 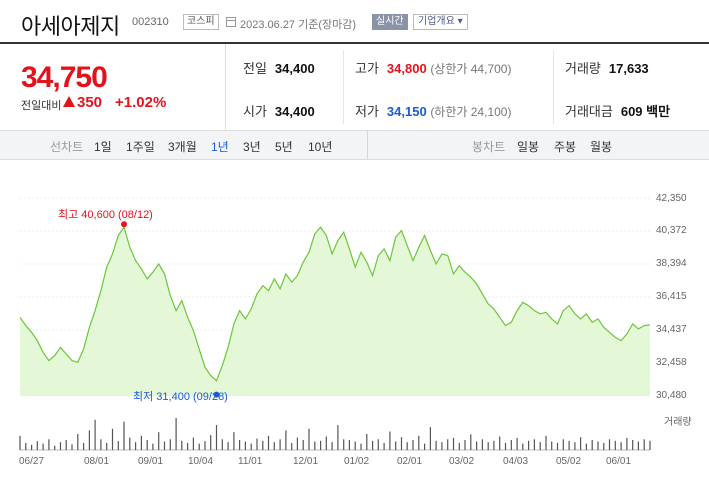 I want to click on vol-label: 거래량, so click(x=583, y=68).